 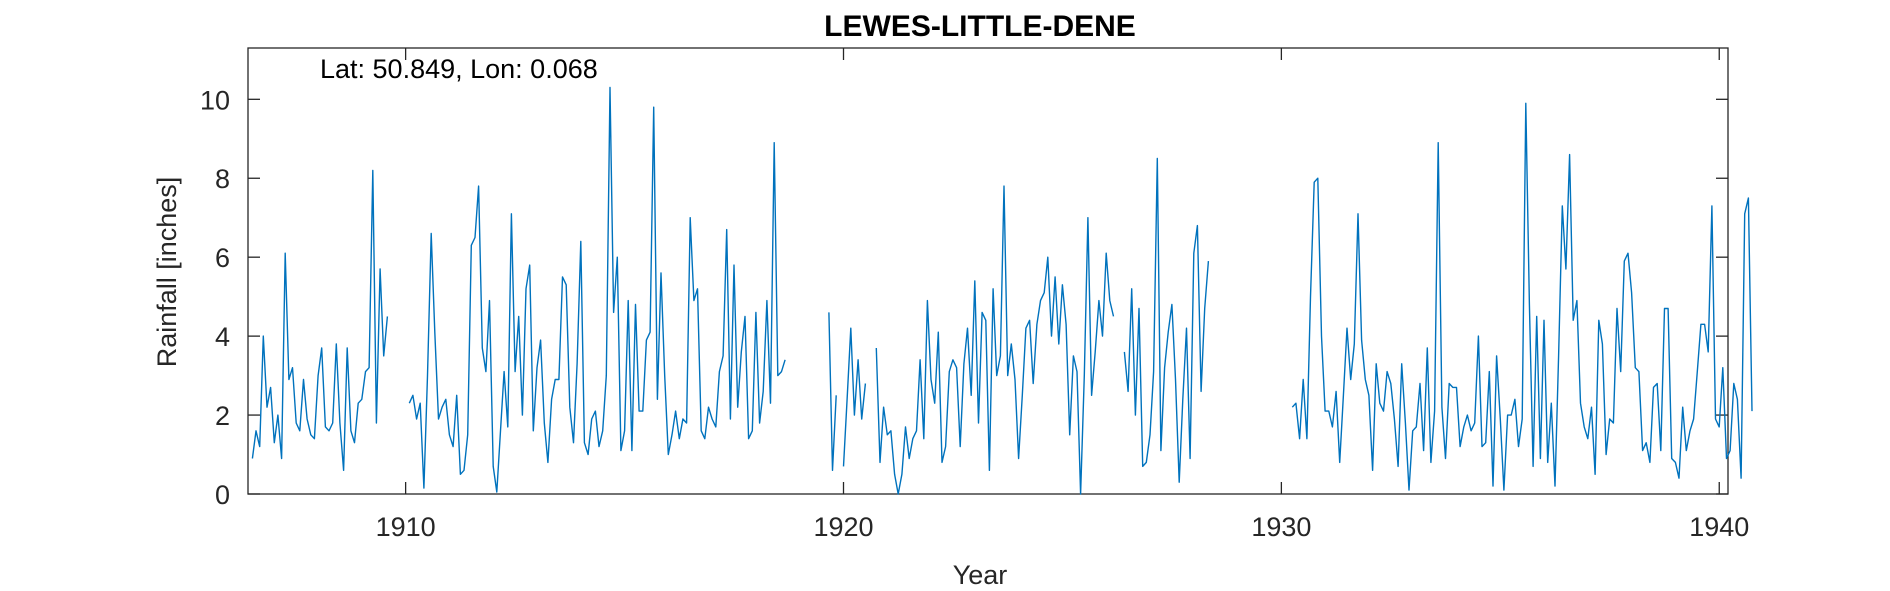 What do you see at coordinates (222, 258) in the screenshot?
I see `y-tick-label: 6` at bounding box center [222, 258].